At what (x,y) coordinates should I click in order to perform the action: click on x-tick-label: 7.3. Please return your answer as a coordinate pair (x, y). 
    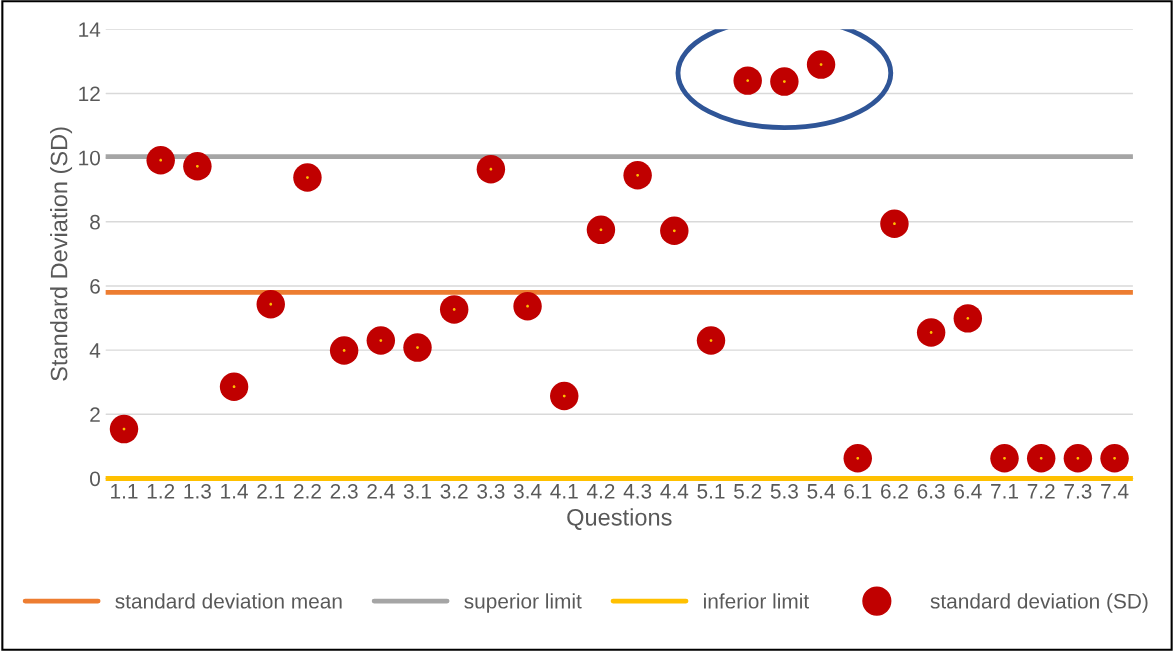
    Looking at the image, I should click on (1078, 491).